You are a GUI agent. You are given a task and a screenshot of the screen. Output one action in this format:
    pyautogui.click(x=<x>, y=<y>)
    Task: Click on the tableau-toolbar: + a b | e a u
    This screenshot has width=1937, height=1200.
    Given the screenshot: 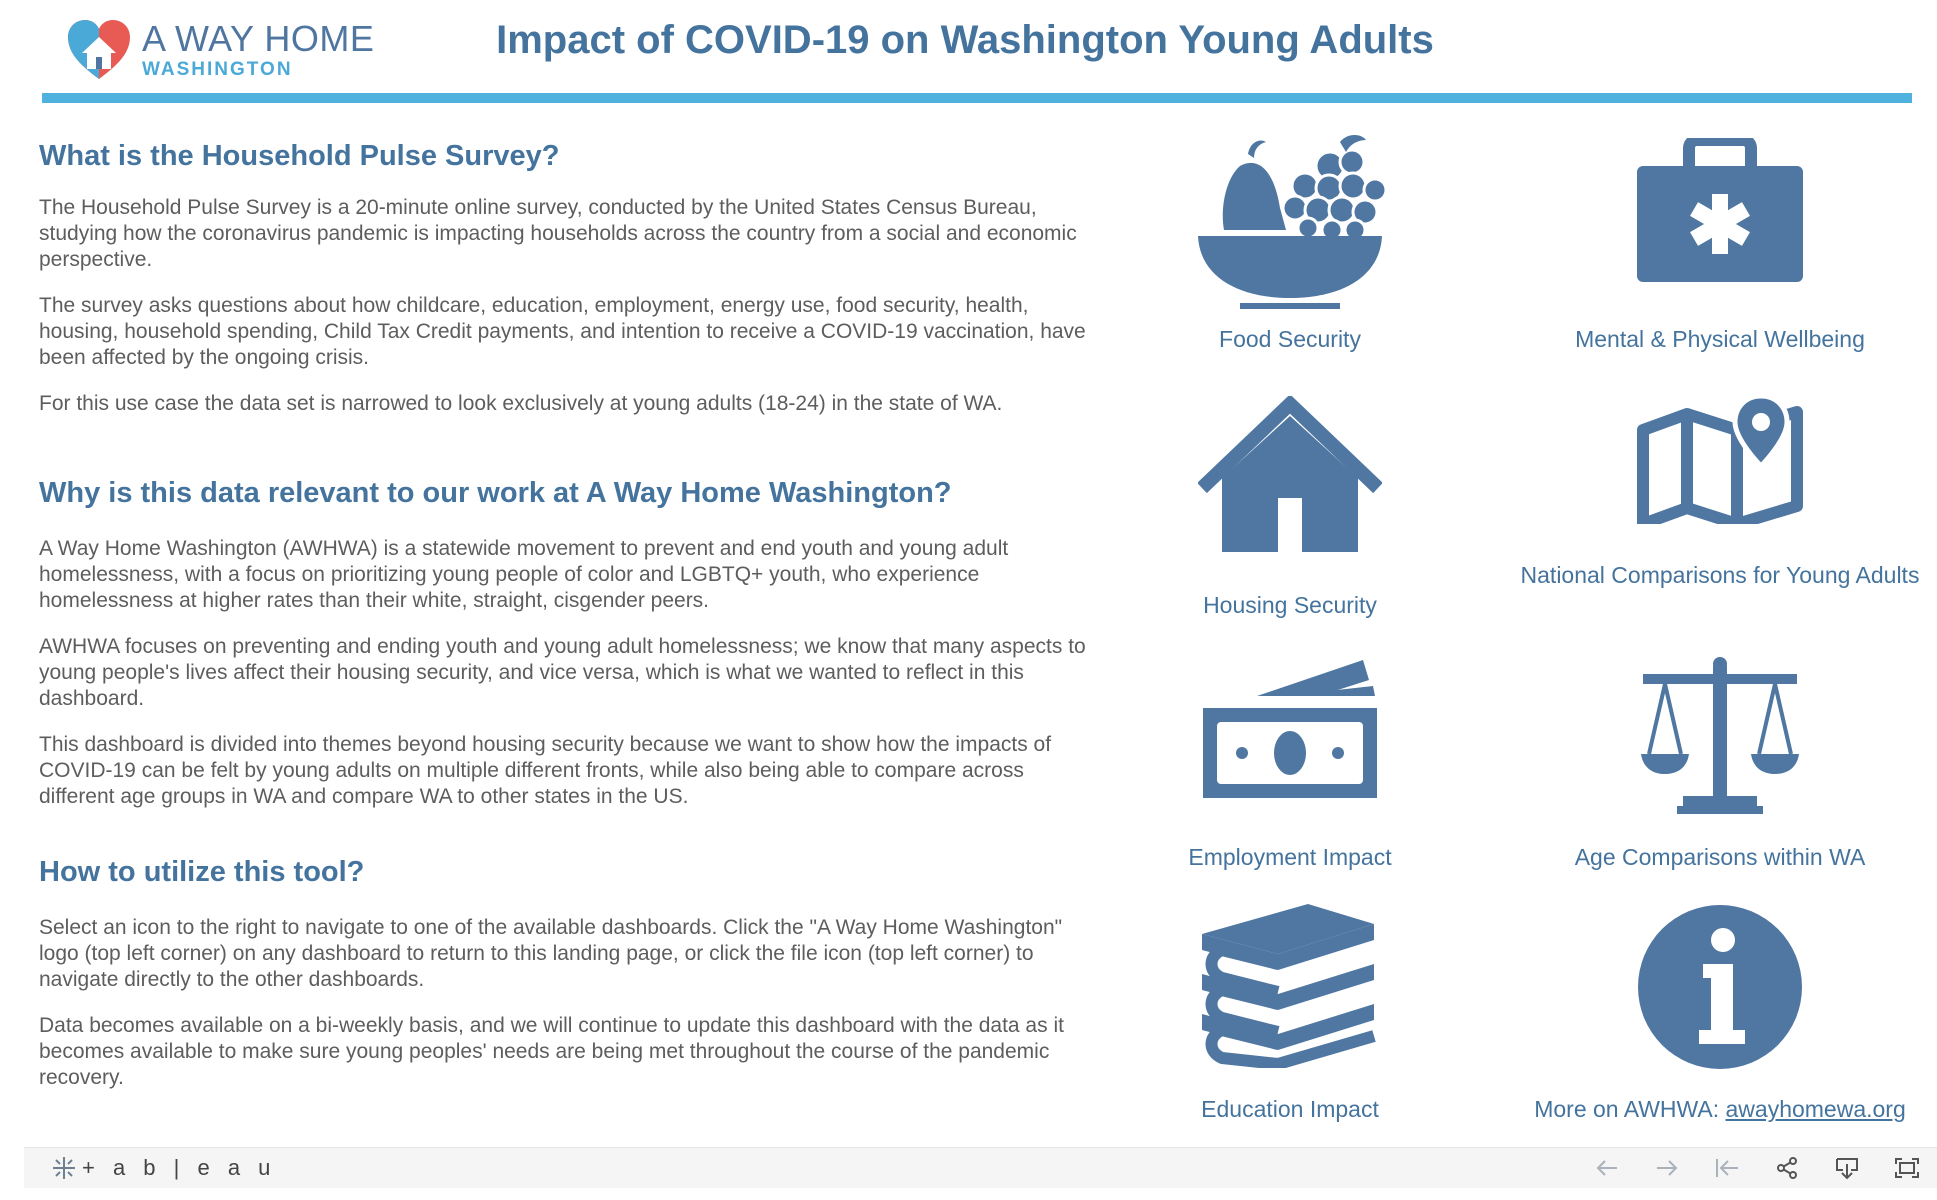 What is the action you would take?
    pyautogui.click(x=980, y=1167)
    